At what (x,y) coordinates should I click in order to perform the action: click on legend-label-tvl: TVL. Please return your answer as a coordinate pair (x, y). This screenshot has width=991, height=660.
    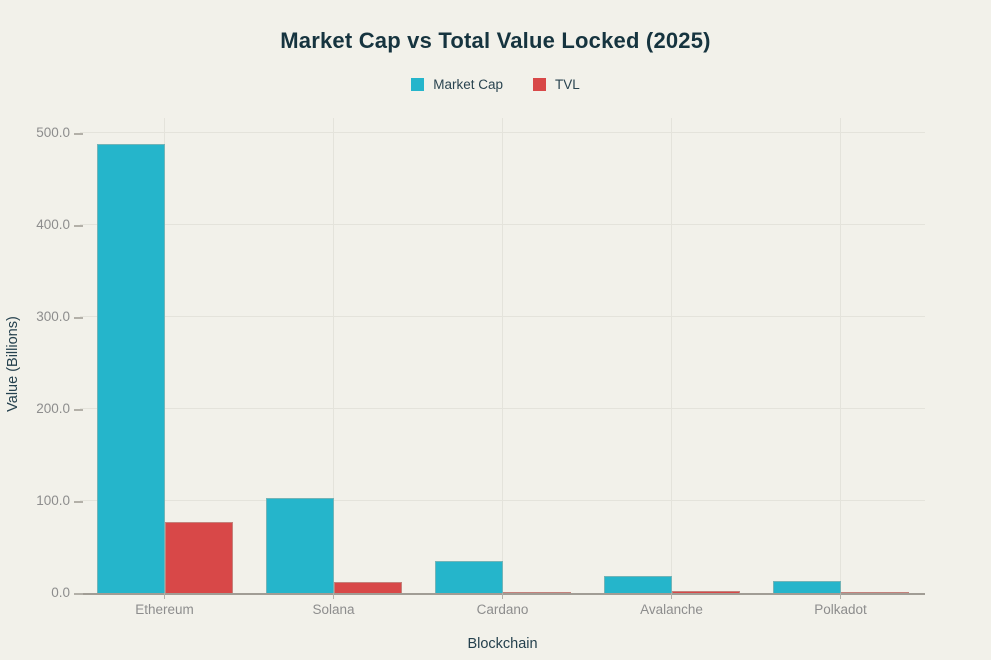
    Looking at the image, I should click on (567, 84).